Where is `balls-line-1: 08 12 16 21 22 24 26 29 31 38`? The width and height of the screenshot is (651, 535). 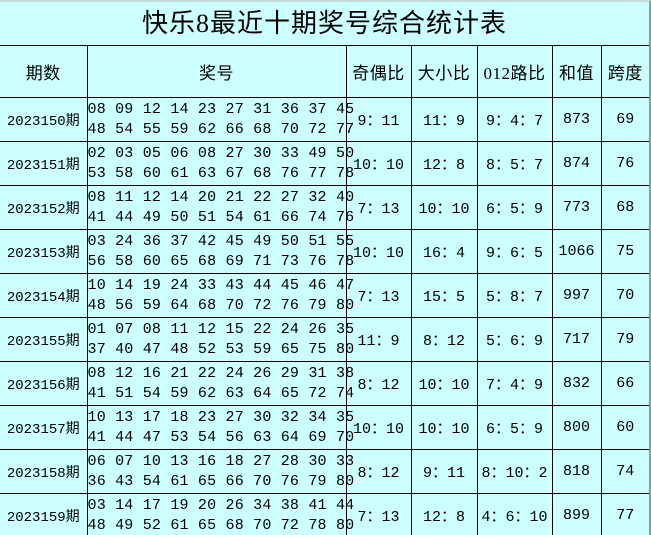 balls-line-1: 08 12 16 21 22 24 26 29 31 38 is located at coordinates (221, 373).